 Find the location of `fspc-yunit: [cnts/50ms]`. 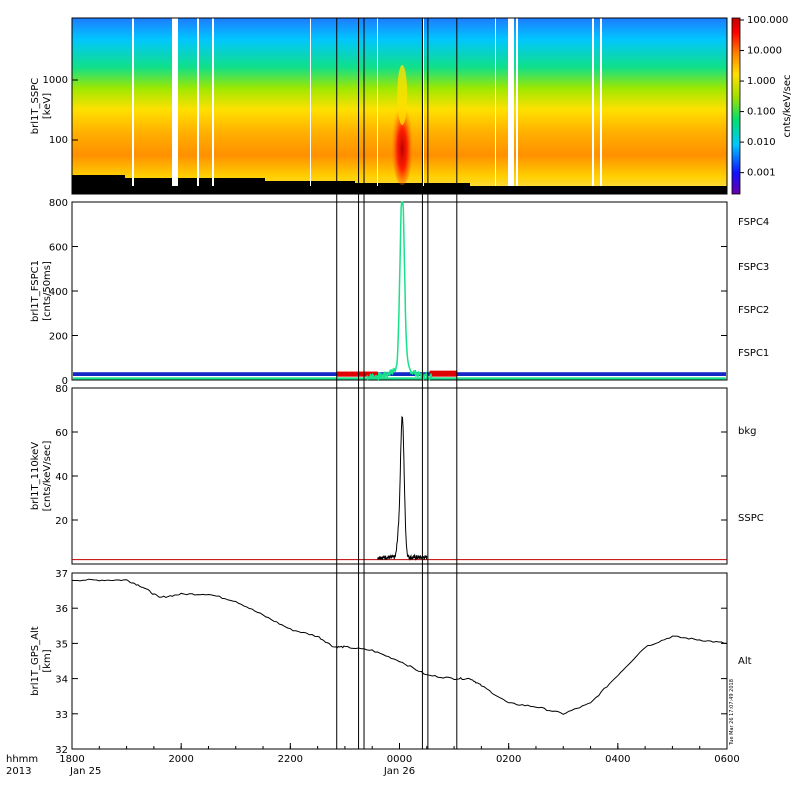

fspc-yunit: [cnts/50ms] is located at coordinates (47, 291).